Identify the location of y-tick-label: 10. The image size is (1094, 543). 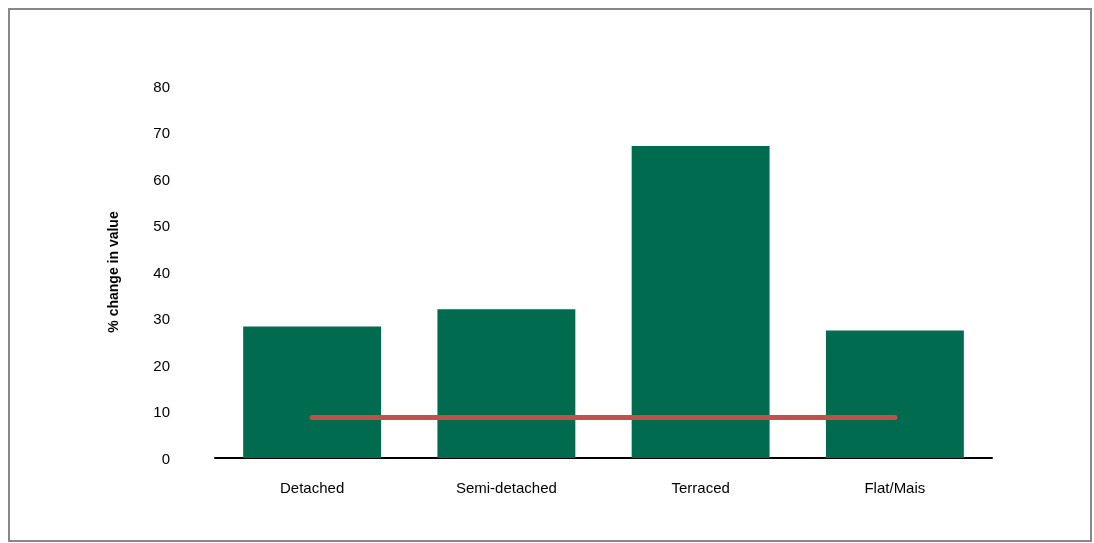
(161, 411).